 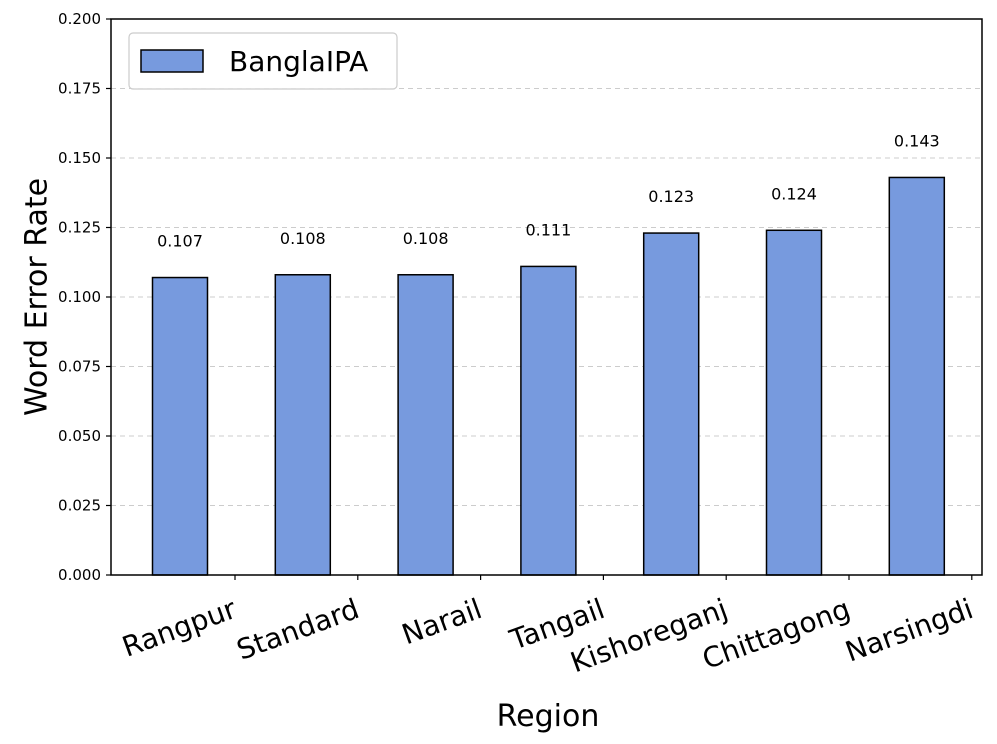 I want to click on y-tick-label: 0.000, so click(x=79, y=575).